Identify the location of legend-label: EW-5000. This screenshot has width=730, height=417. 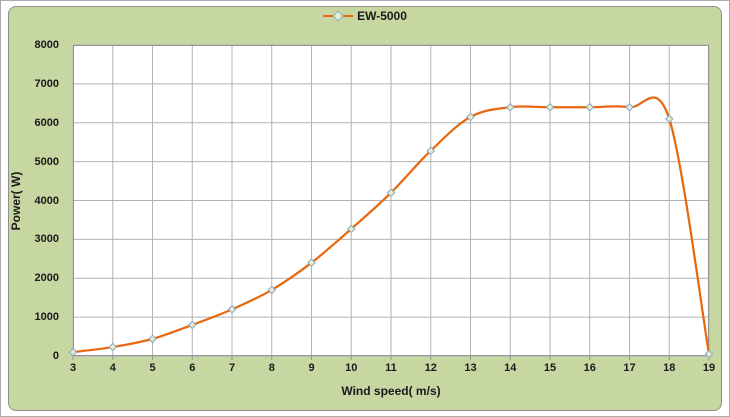
(382, 16).